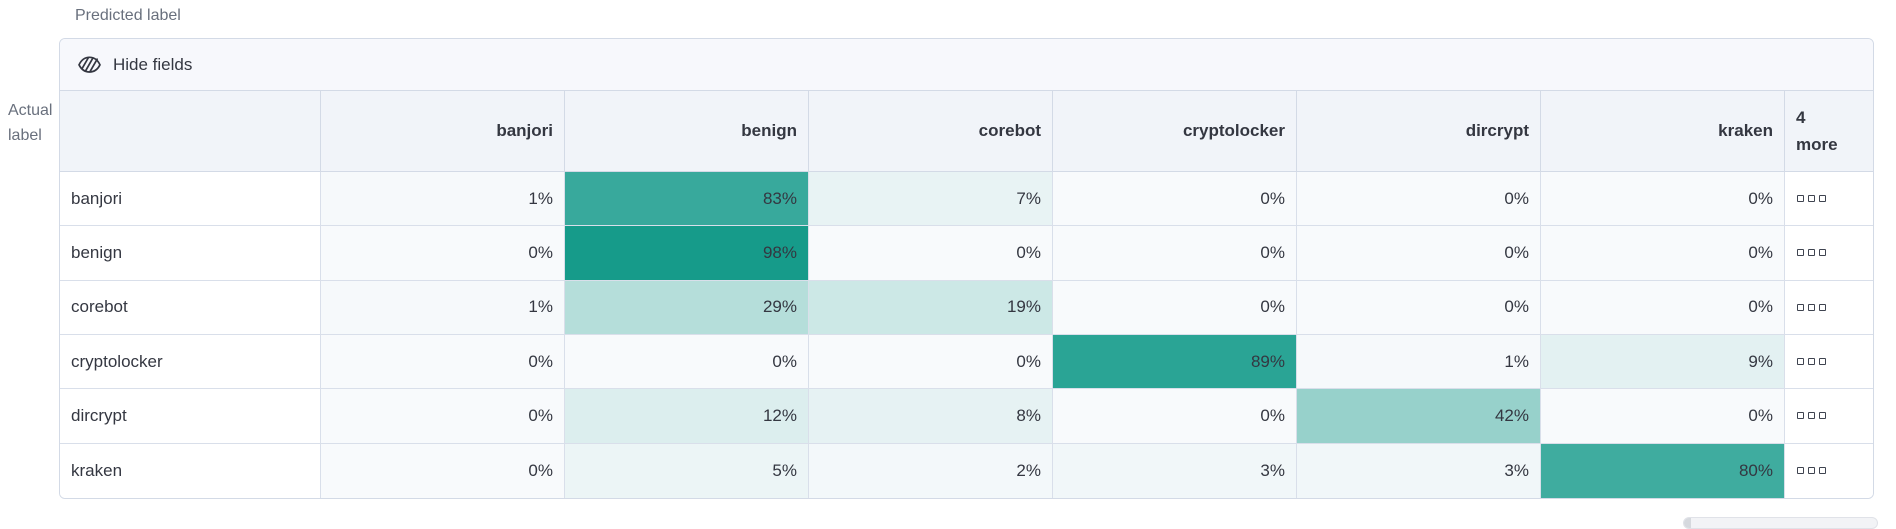 The width and height of the screenshot is (1896, 529). Describe the element at coordinates (687, 362) in the screenshot. I see `cell-cryptolocker-benign: 0%` at that location.